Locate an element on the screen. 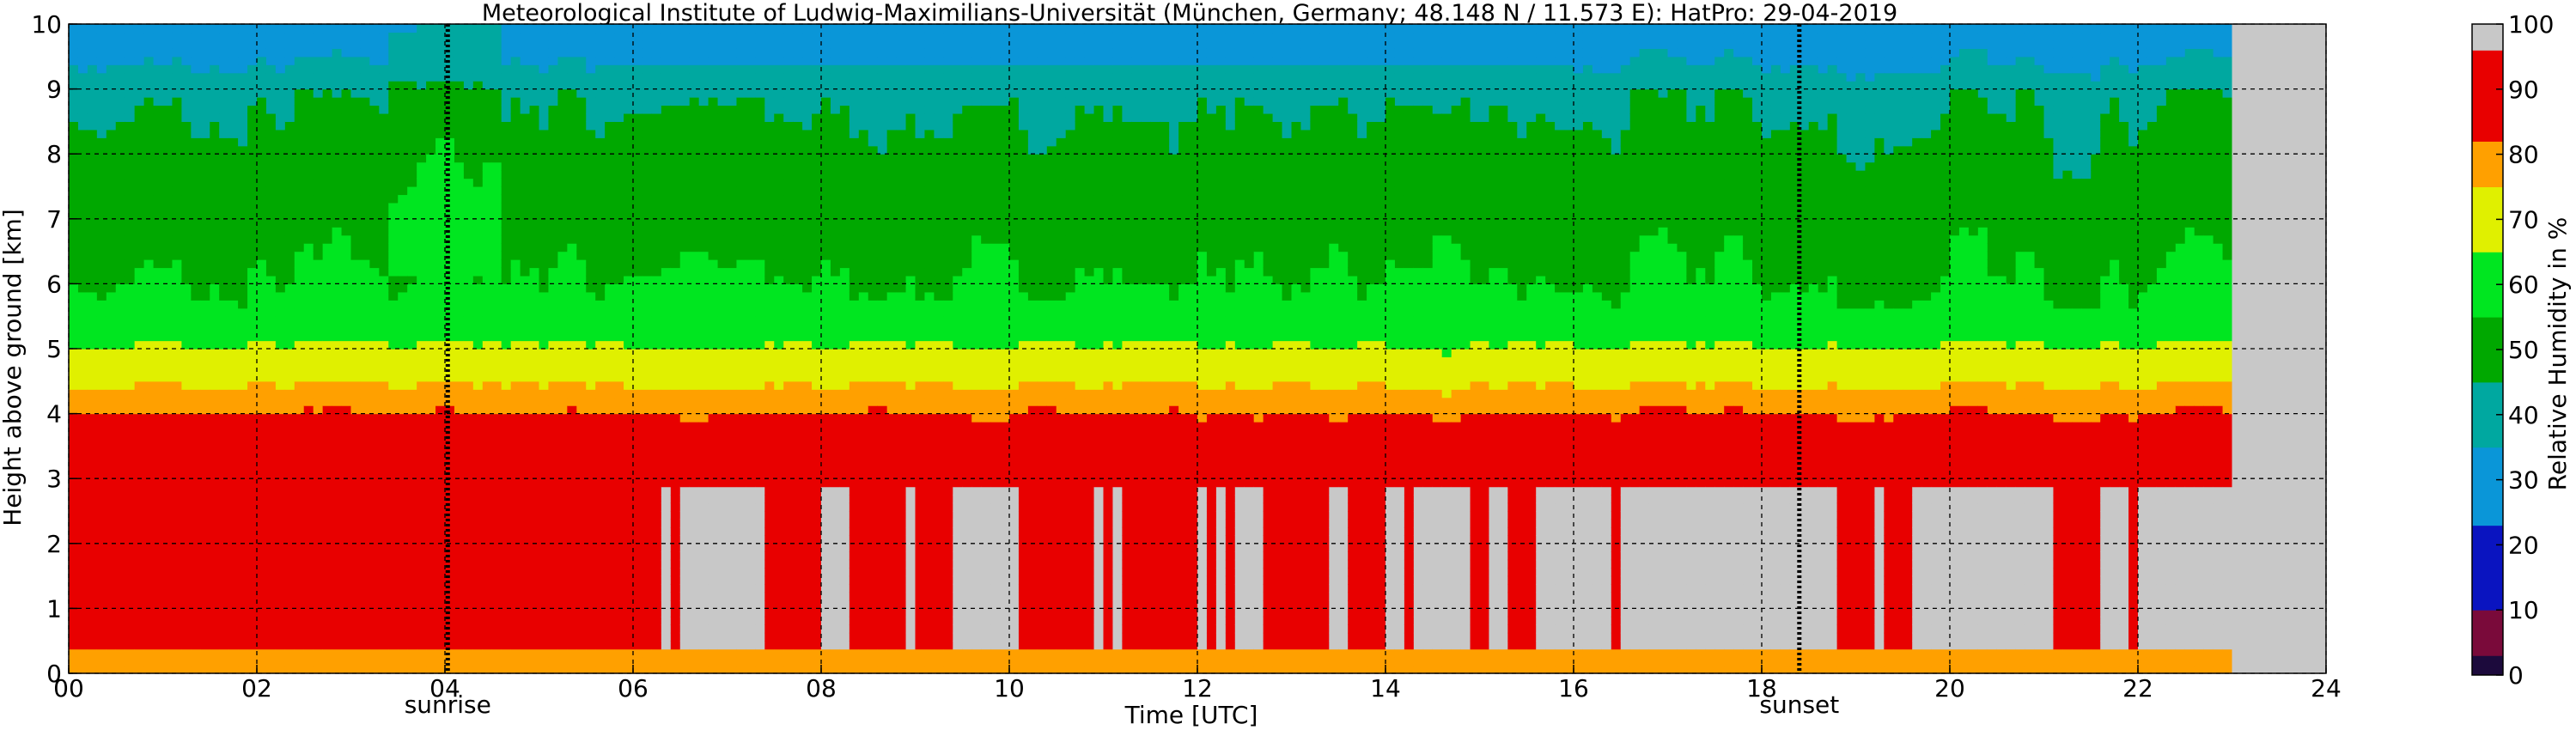  x-tick-label: 22 is located at coordinates (2137, 688).